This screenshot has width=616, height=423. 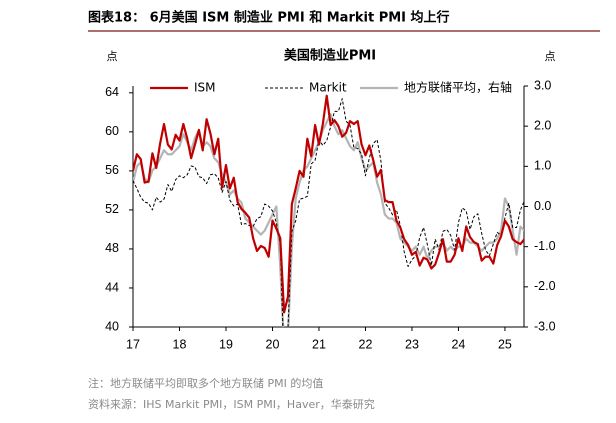 I want to click on y-tick-label: 56, so click(x=112, y=170).